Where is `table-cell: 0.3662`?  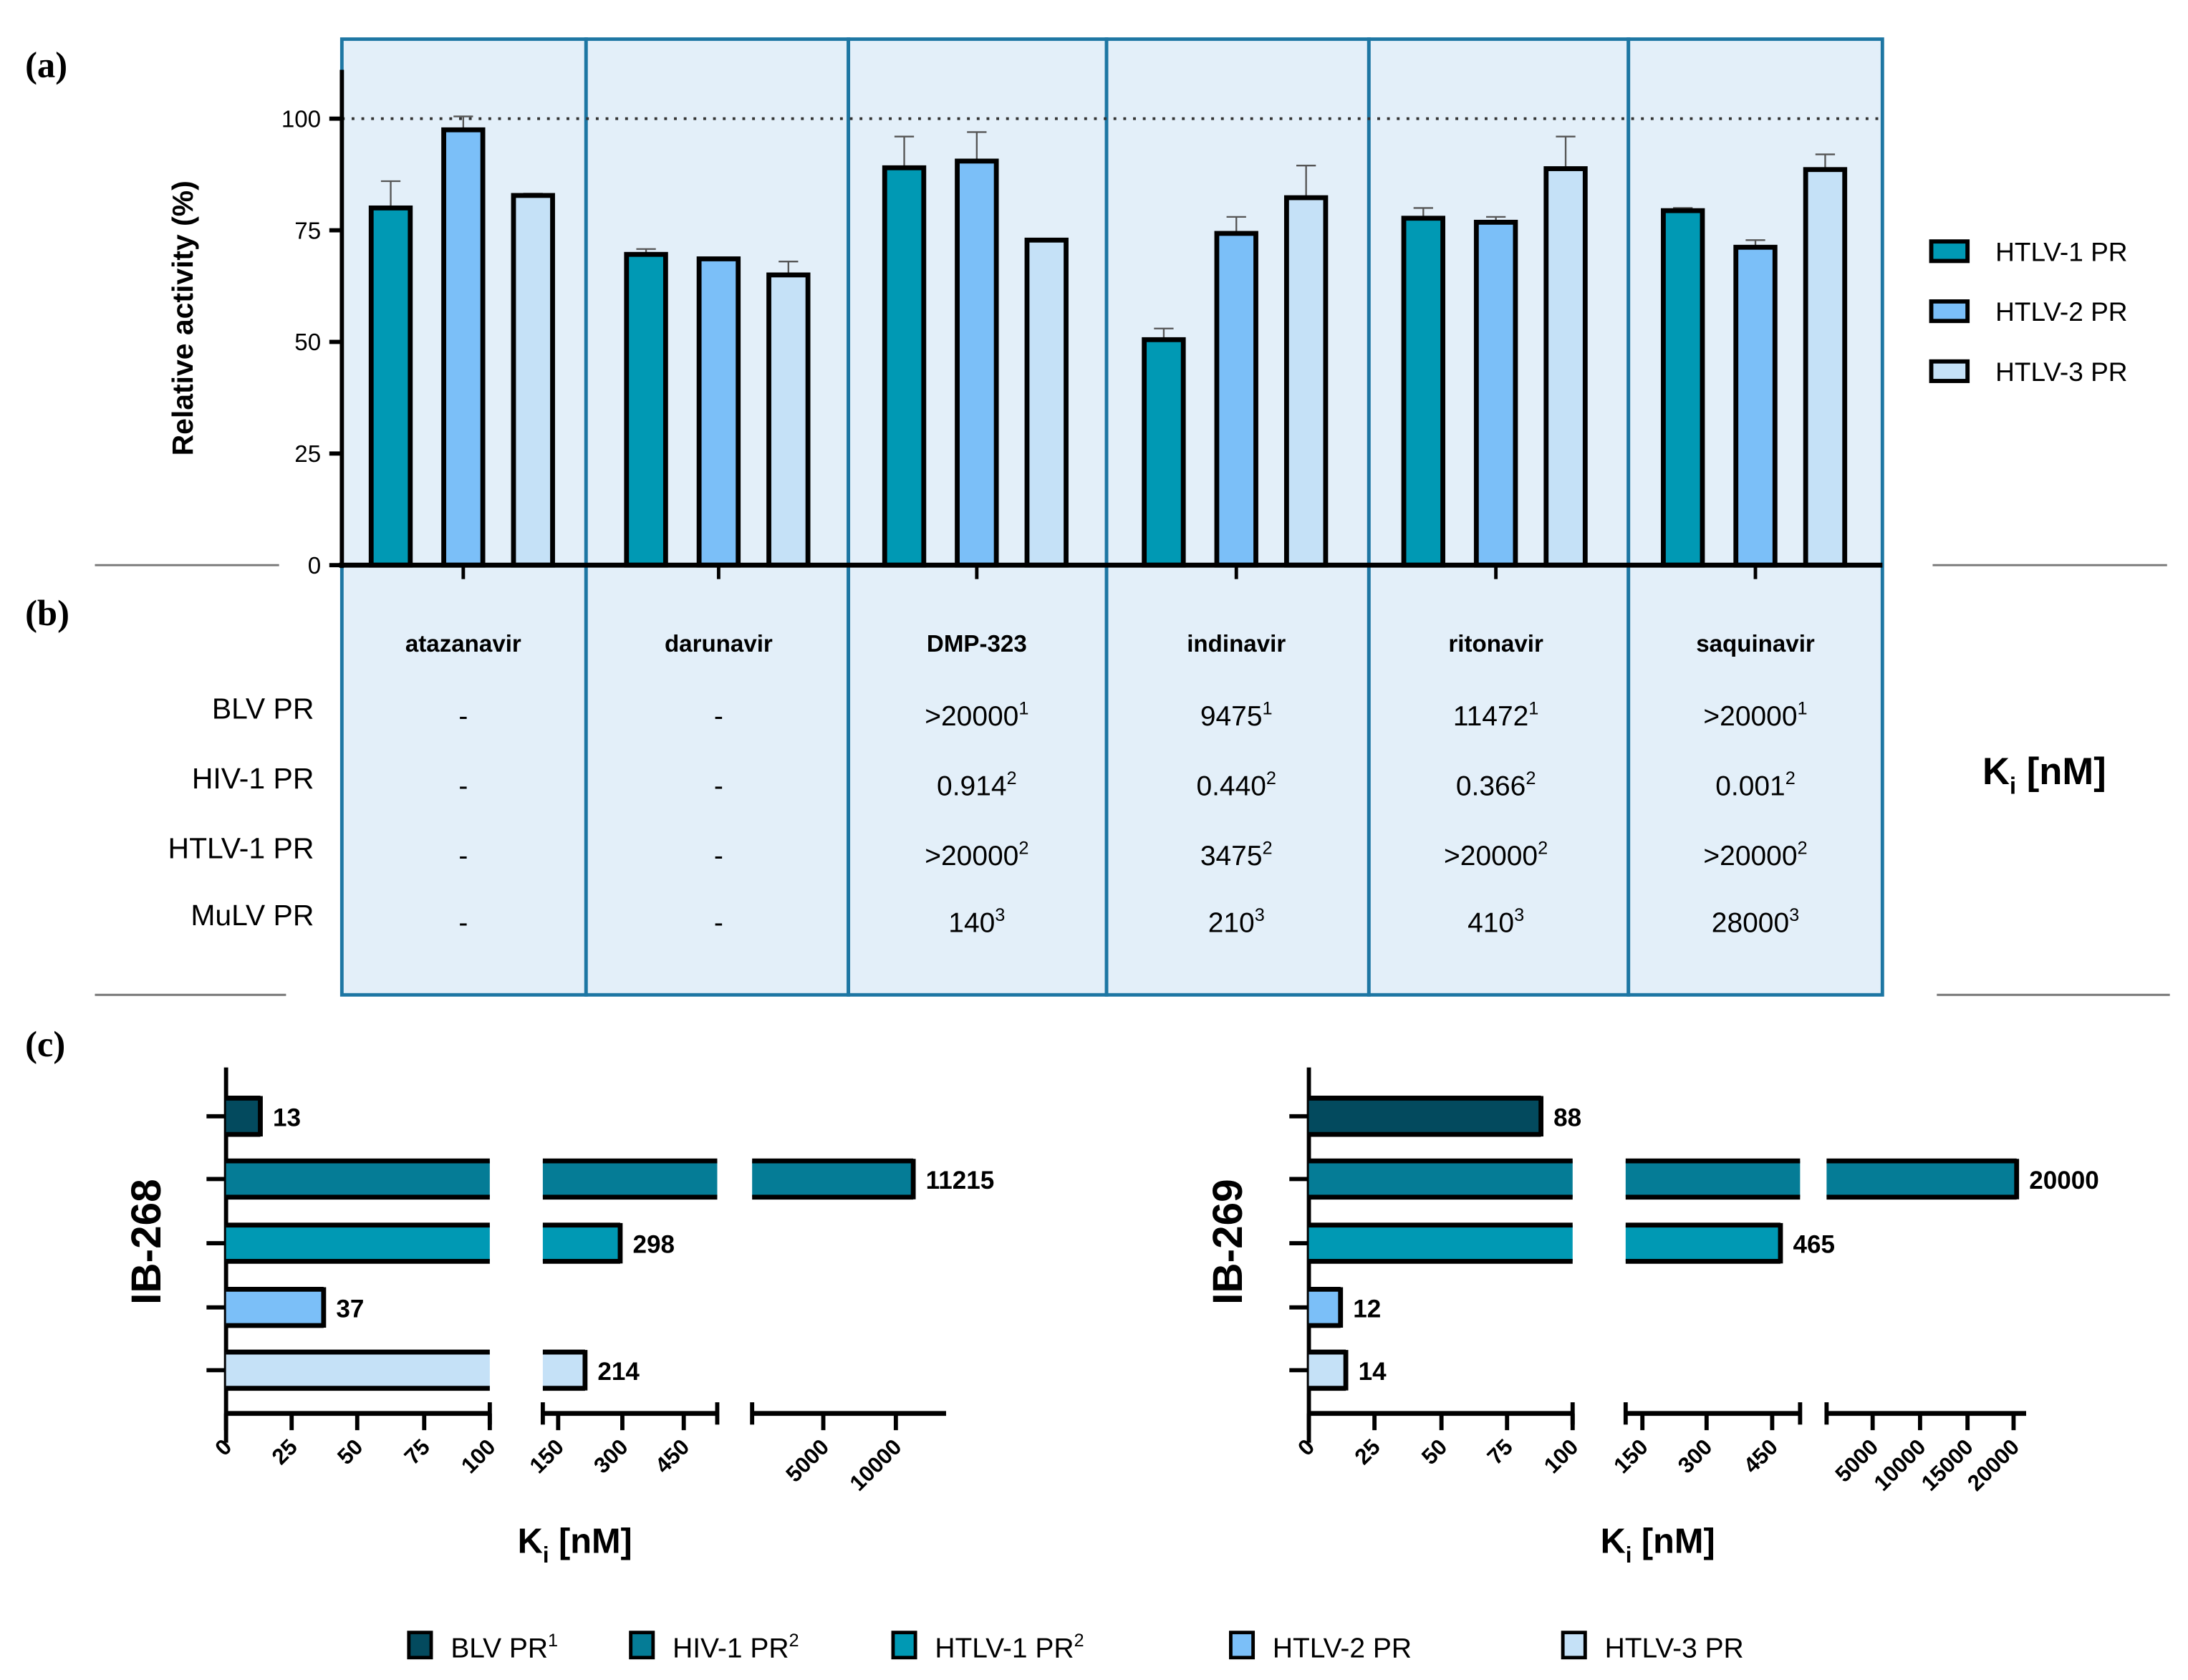
table-cell: 0.3662 is located at coordinates (1496, 785).